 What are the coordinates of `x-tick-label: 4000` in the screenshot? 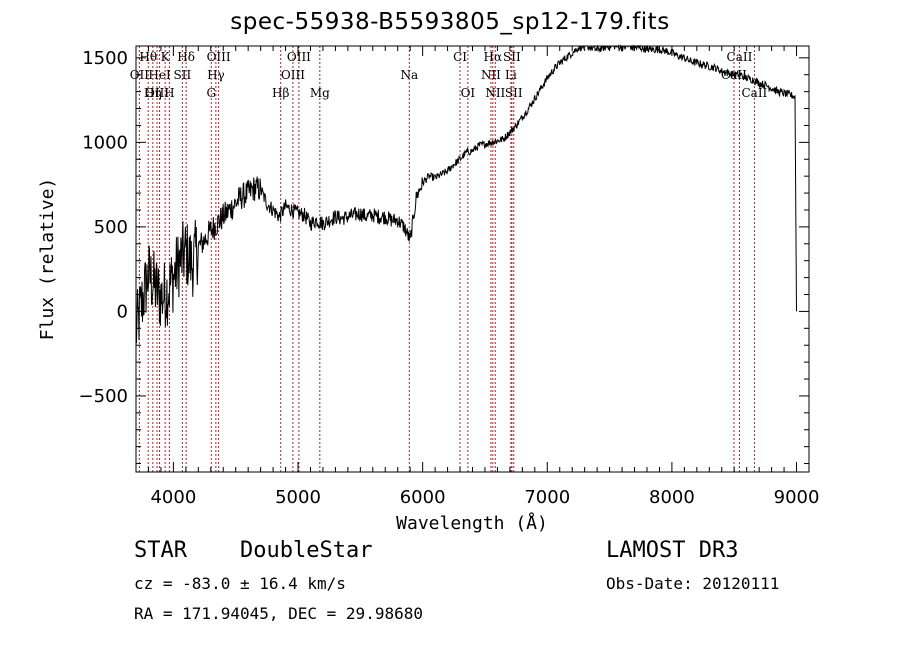 It's located at (173, 497).